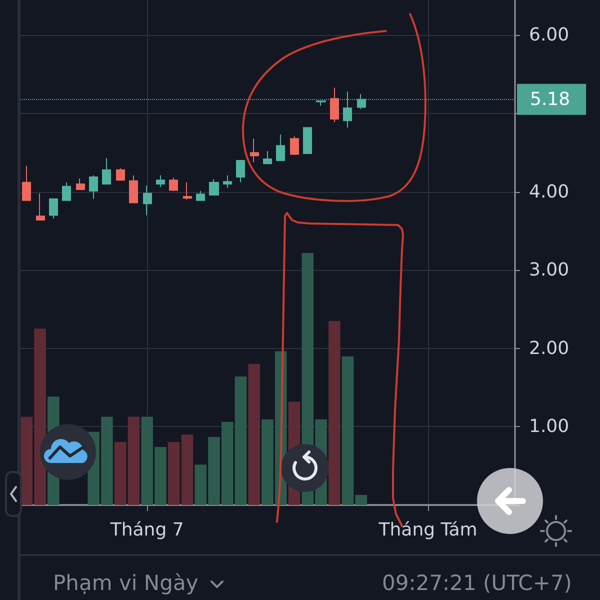 The width and height of the screenshot is (600, 600). I want to click on text: 09:27:21 (UTC+7), so click(477, 583).